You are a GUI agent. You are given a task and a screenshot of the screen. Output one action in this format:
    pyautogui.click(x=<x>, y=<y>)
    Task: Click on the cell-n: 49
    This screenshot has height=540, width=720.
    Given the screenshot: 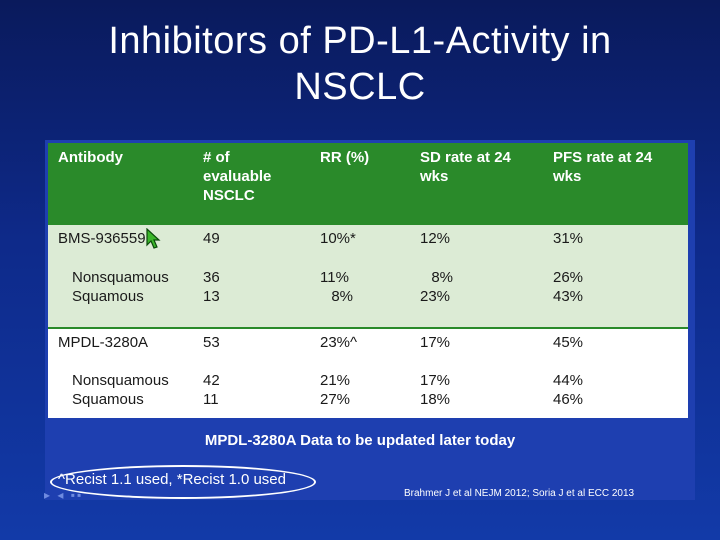 What is the action you would take?
    pyautogui.click(x=211, y=238)
    